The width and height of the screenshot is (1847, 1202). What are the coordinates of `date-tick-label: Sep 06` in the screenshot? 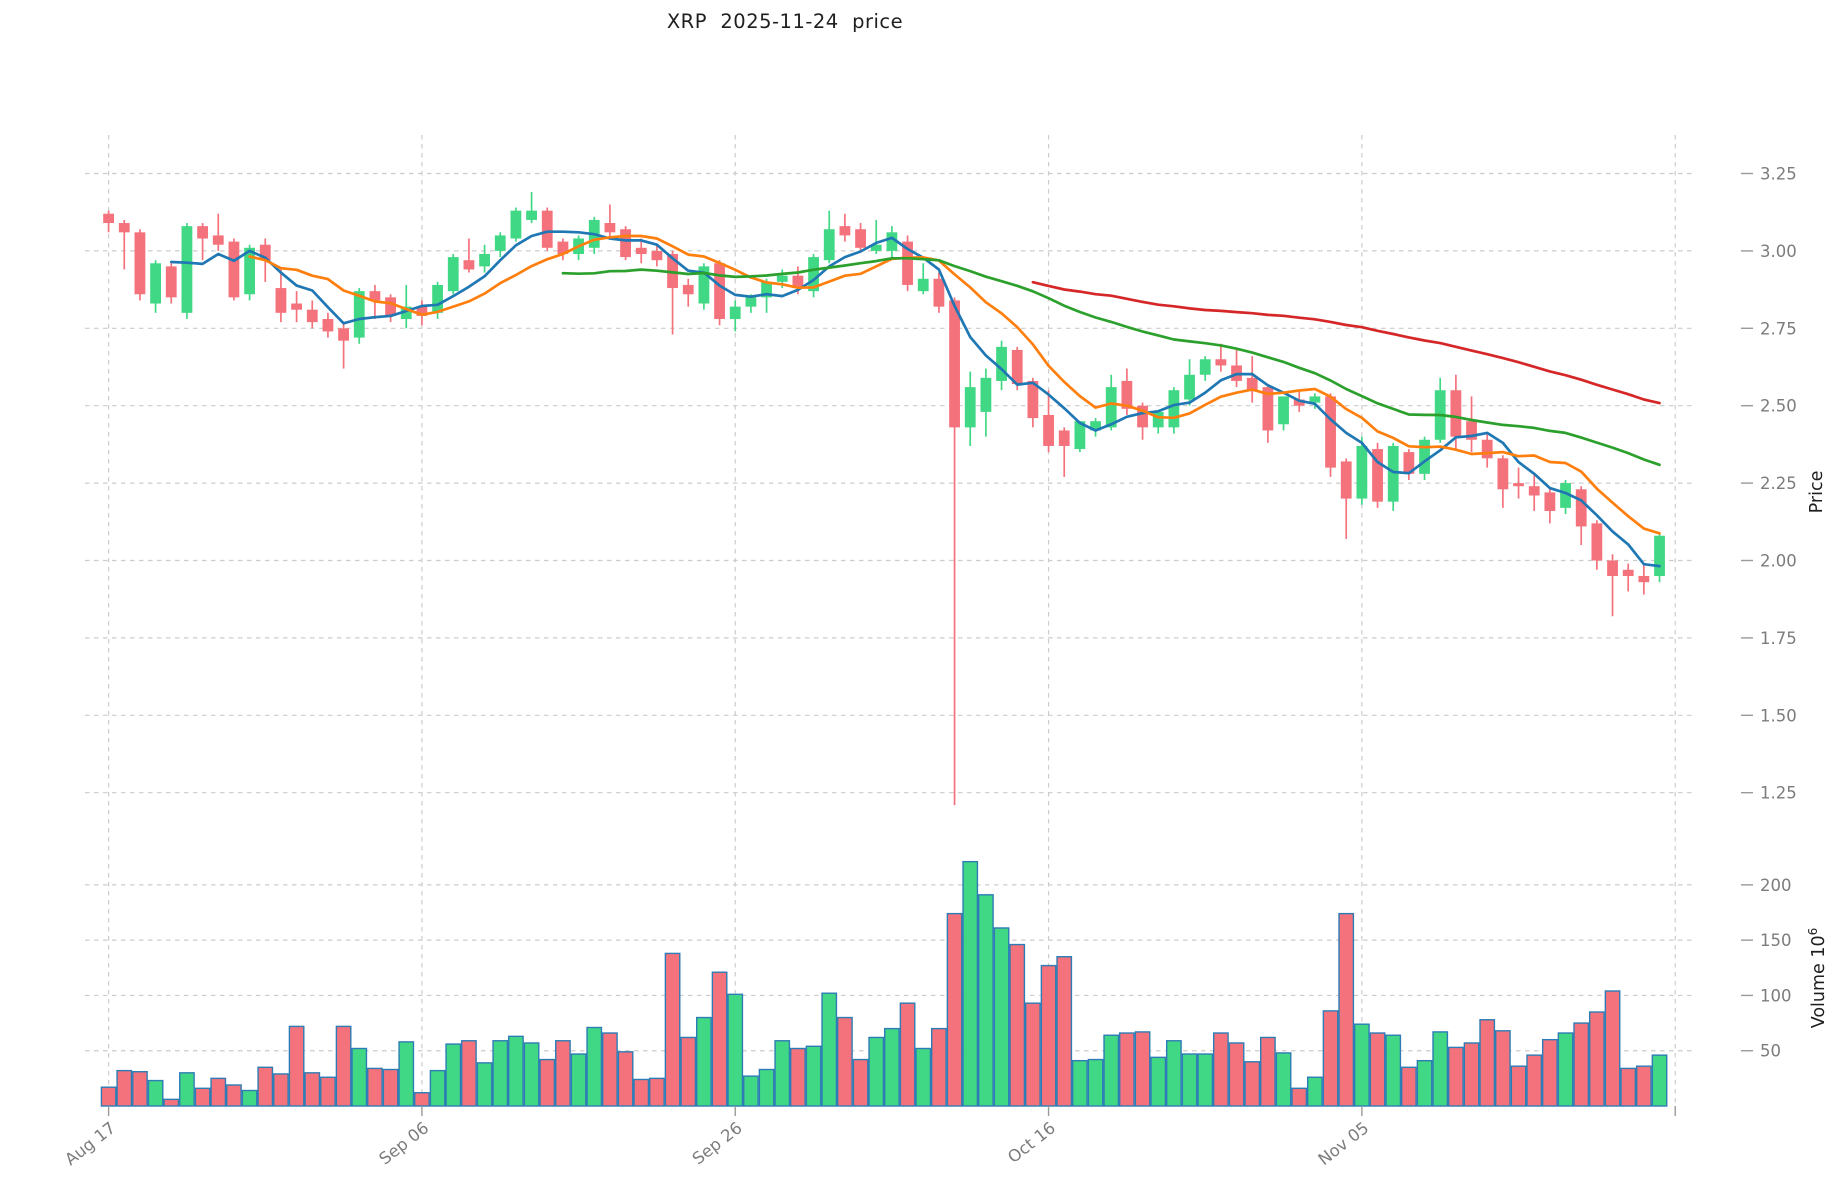 It's located at (403, 1143).